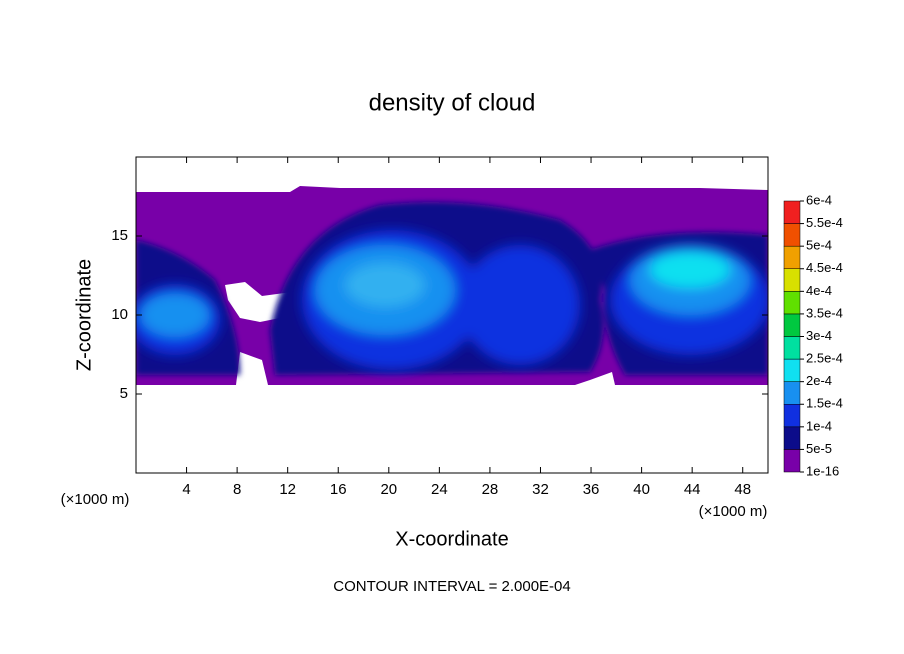 The height and width of the screenshot is (654, 904). What do you see at coordinates (692, 489) in the screenshot?
I see `x-tick-label: 44` at bounding box center [692, 489].